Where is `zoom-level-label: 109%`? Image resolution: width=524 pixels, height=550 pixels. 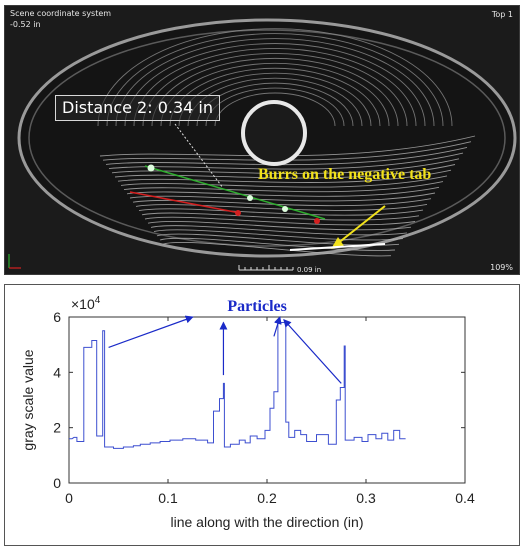
zoom-level-label: 109% is located at coordinates (501, 267).